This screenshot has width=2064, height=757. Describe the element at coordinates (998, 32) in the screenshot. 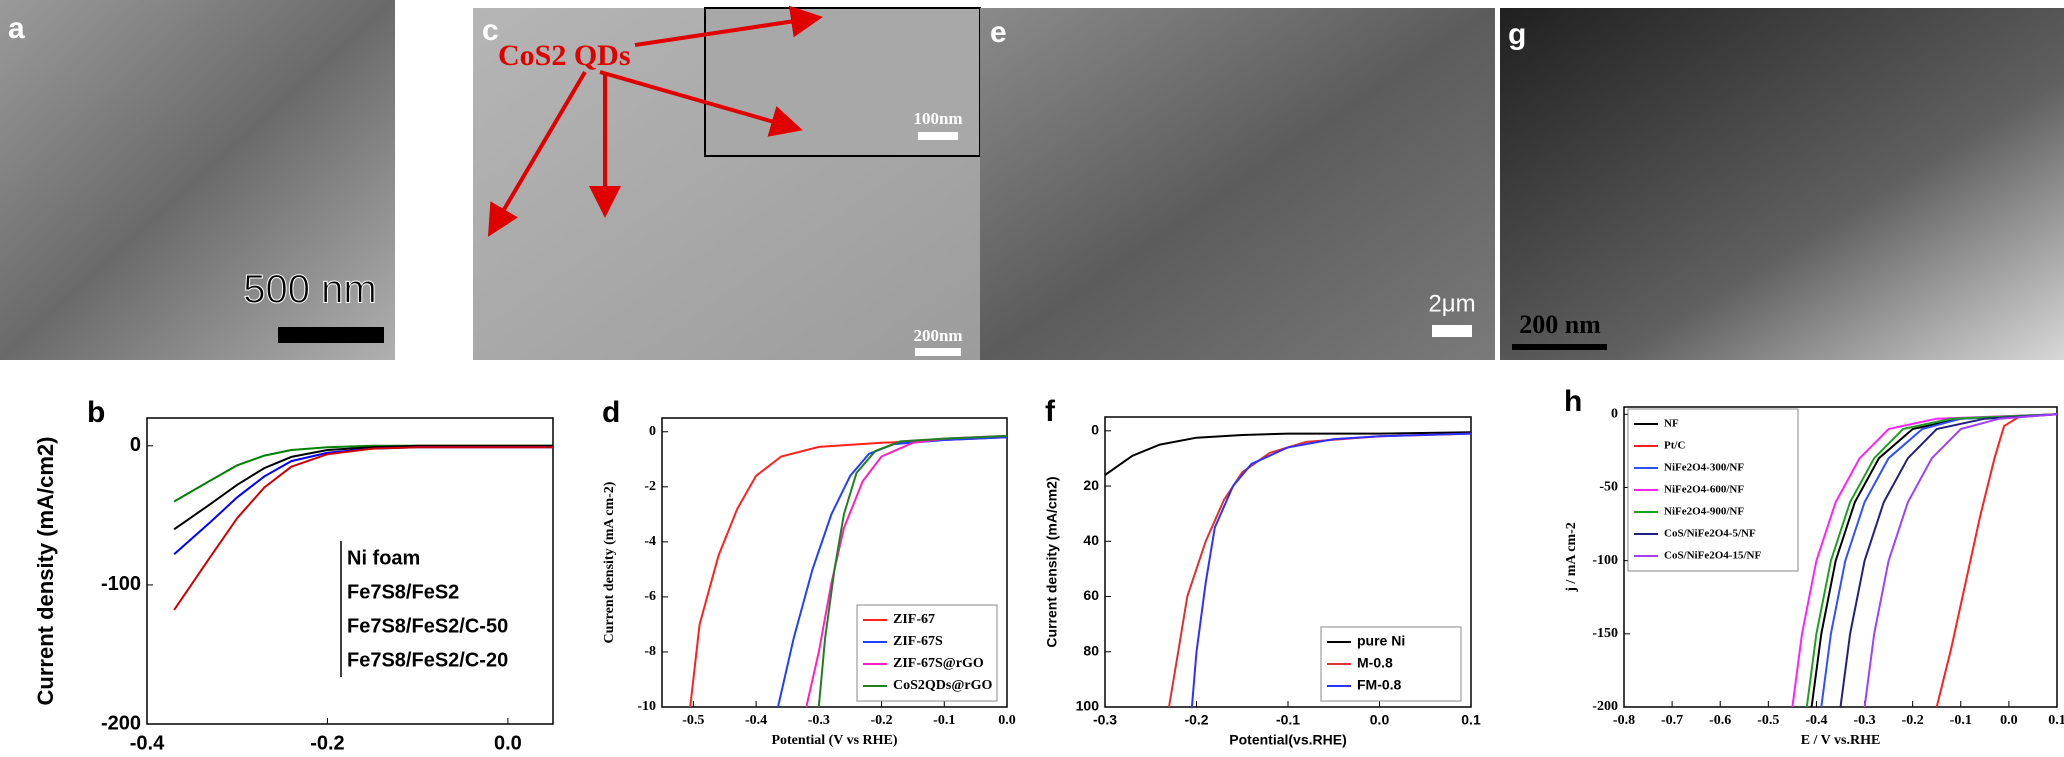

I see `panel-label: e` at that location.